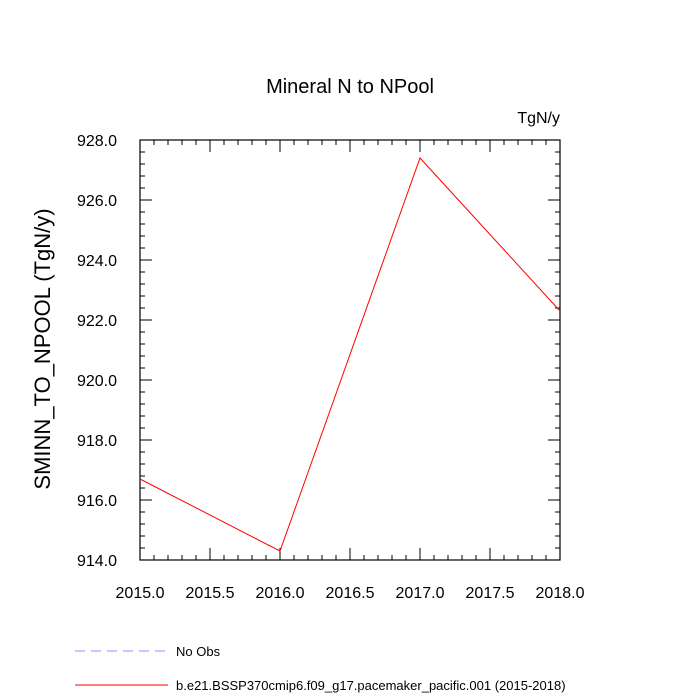 The width and height of the screenshot is (700, 700). Describe the element at coordinates (538, 118) in the screenshot. I see `units-label: TgN/y` at that location.